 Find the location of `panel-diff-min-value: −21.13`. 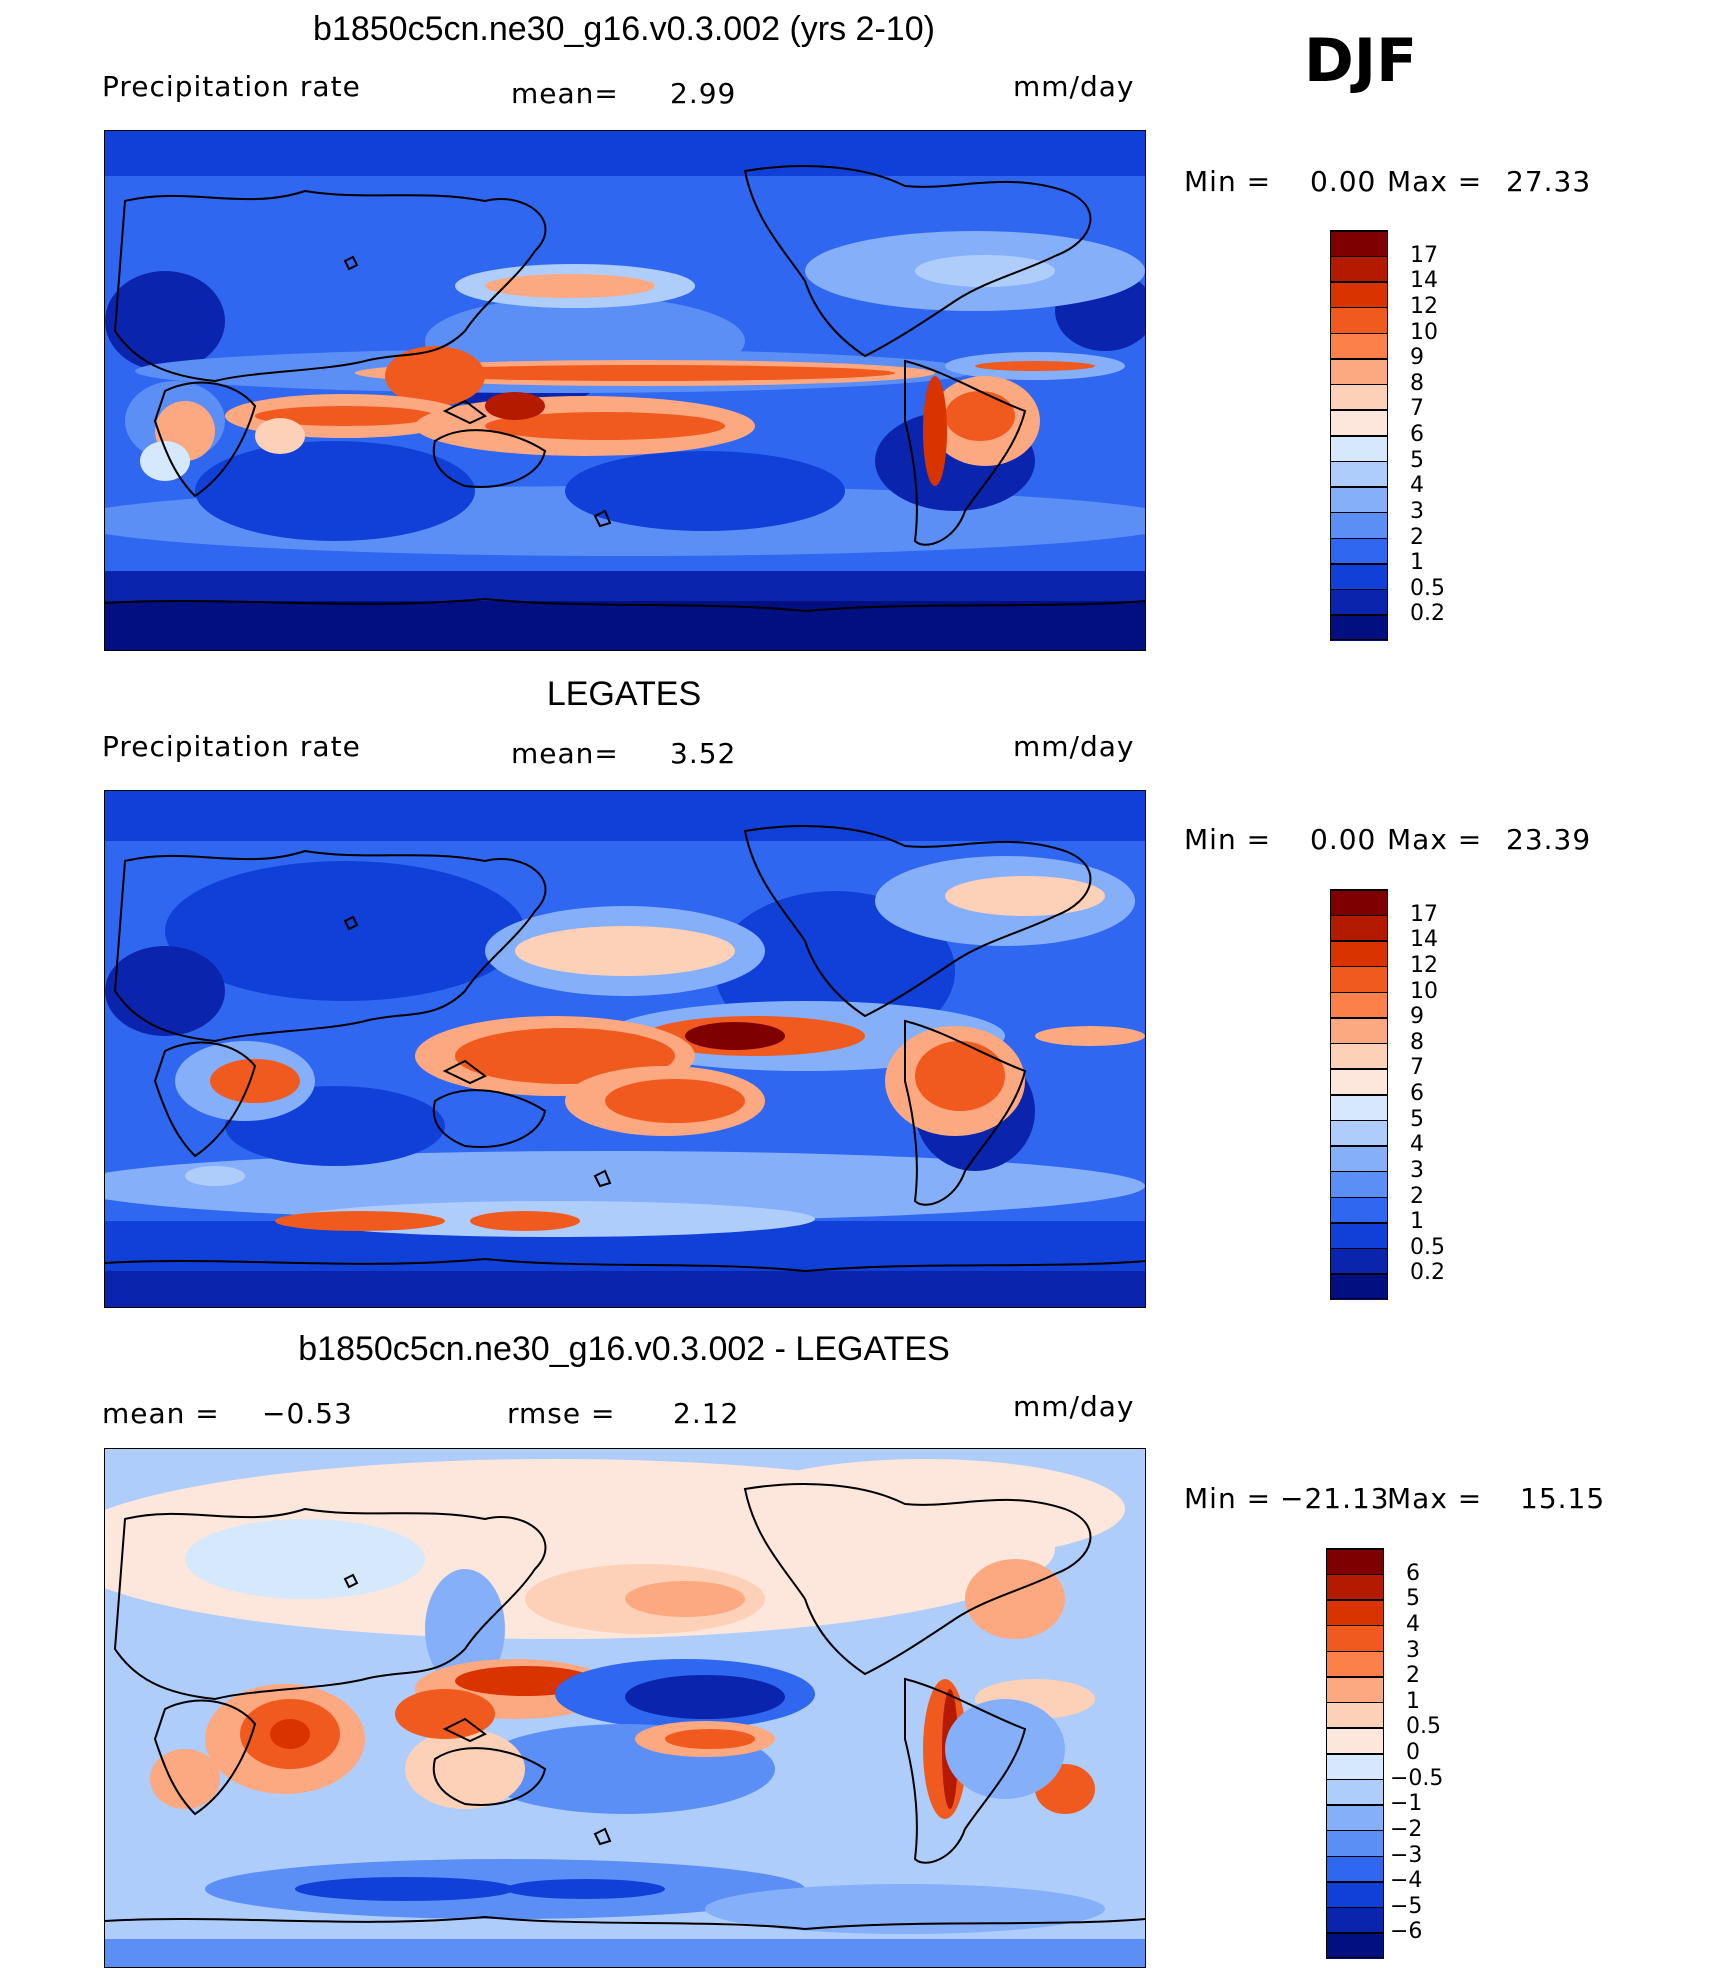

panel-diff-min-value: −21.13 is located at coordinates (1335, 1498).